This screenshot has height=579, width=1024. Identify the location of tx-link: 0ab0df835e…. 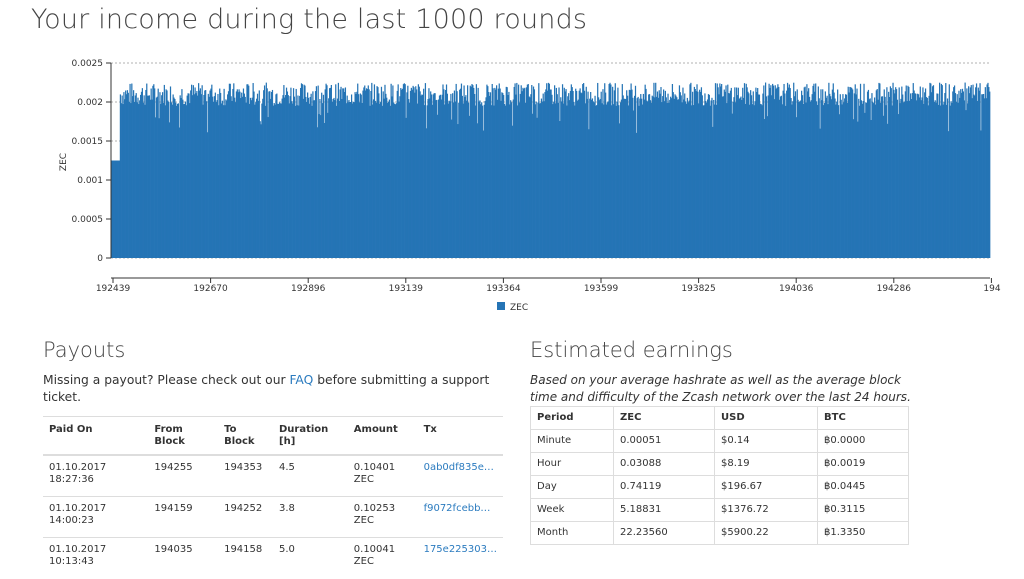
(458, 467).